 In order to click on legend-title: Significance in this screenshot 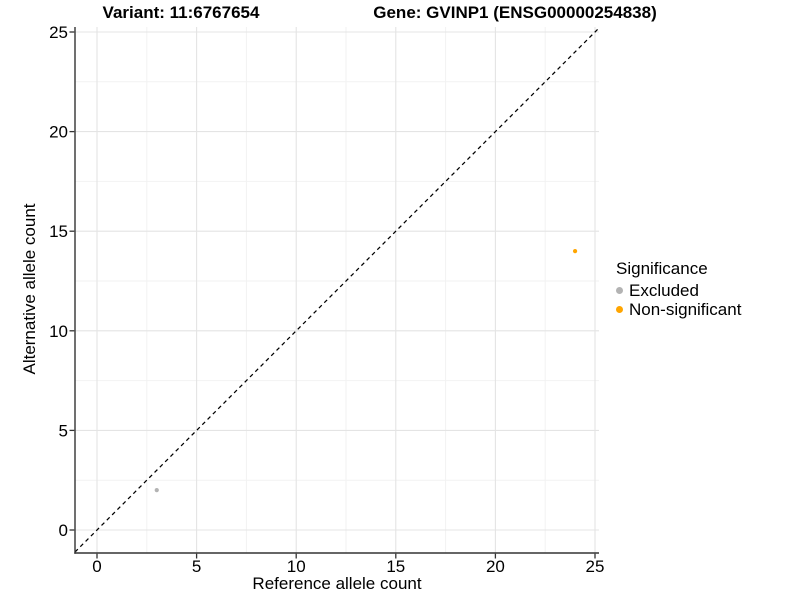, I will do `click(662, 268)`.